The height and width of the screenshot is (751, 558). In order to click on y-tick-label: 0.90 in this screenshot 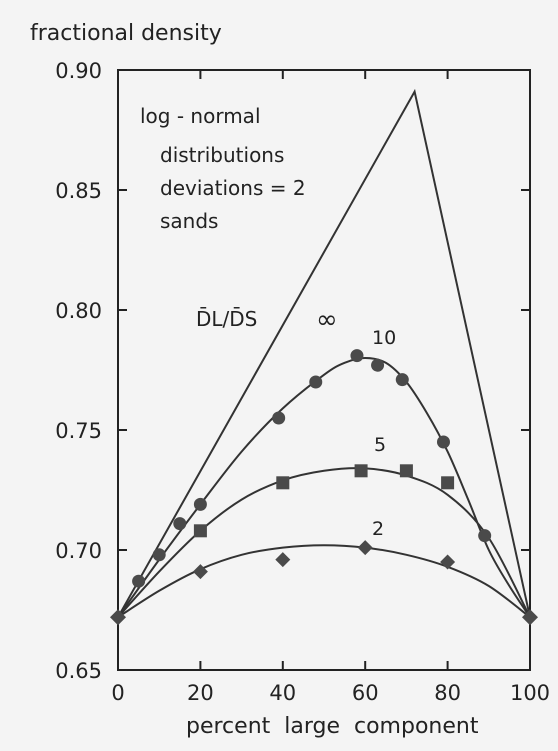, I will do `click(78, 71)`.